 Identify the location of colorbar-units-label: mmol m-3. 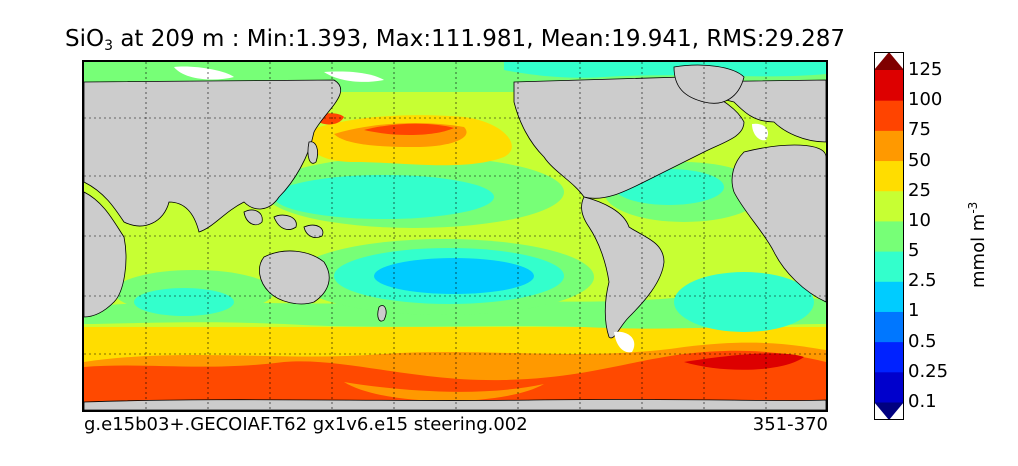
(977, 245).